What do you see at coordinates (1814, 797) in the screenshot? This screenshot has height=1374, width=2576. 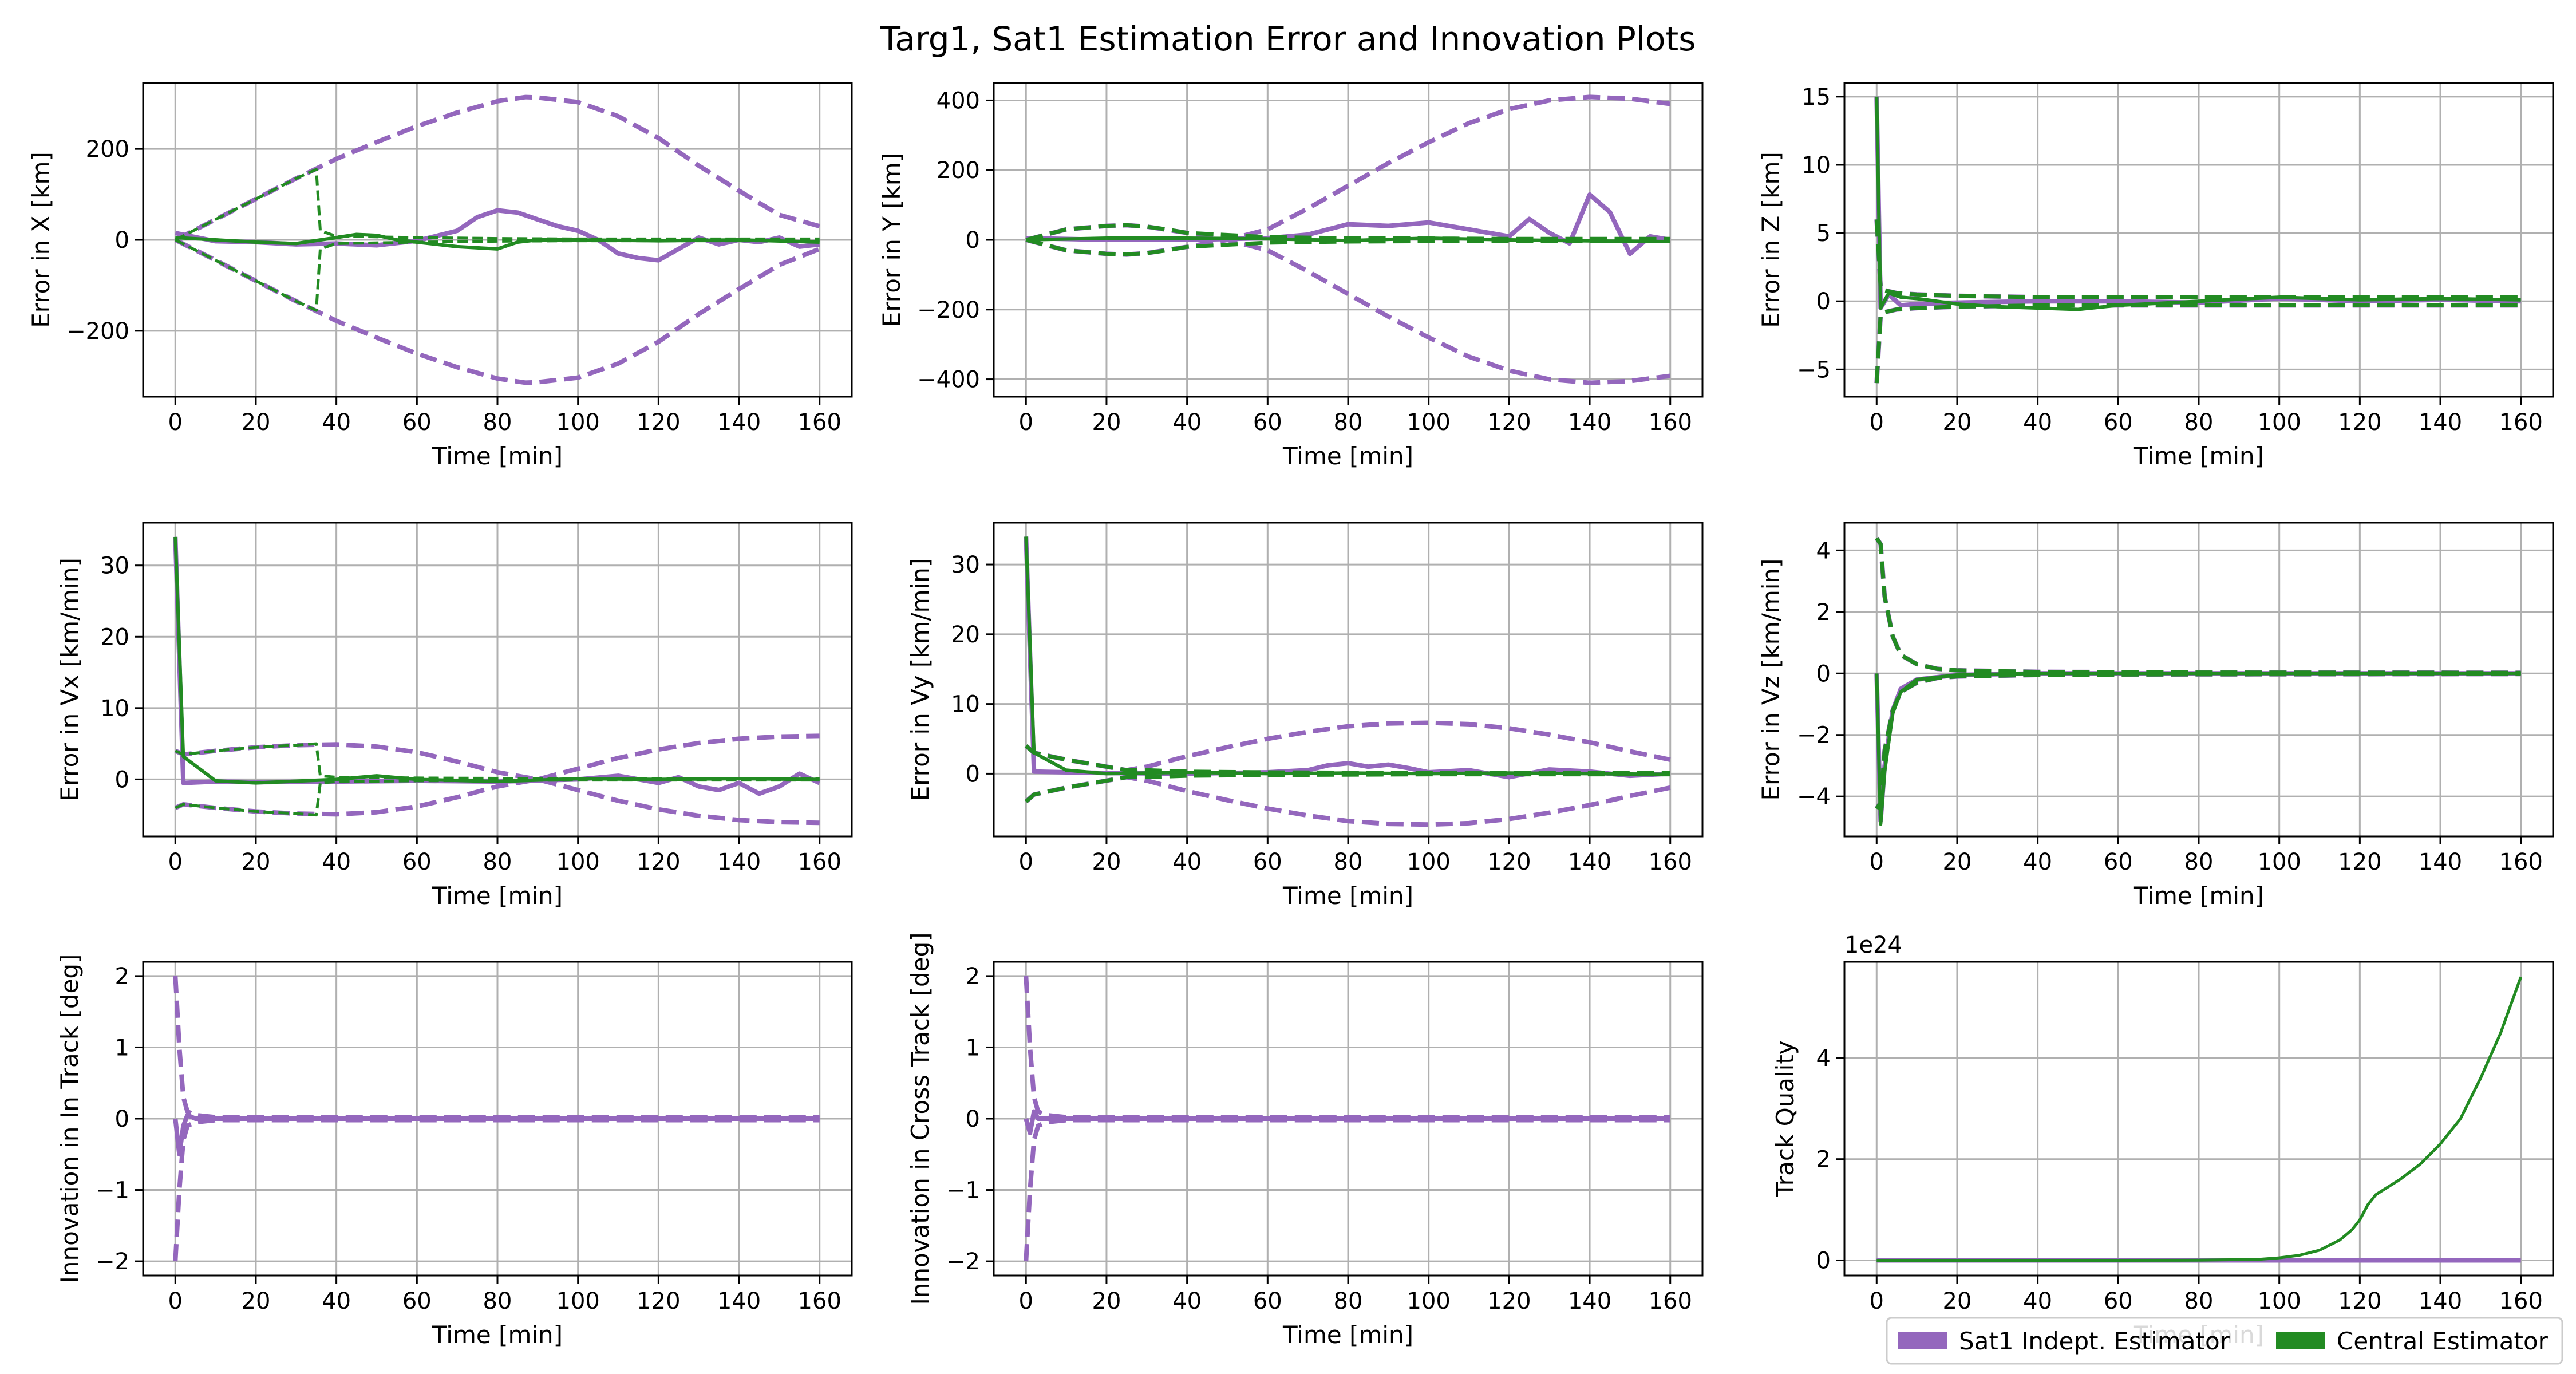 I see `y-tick-label: −4` at bounding box center [1814, 797].